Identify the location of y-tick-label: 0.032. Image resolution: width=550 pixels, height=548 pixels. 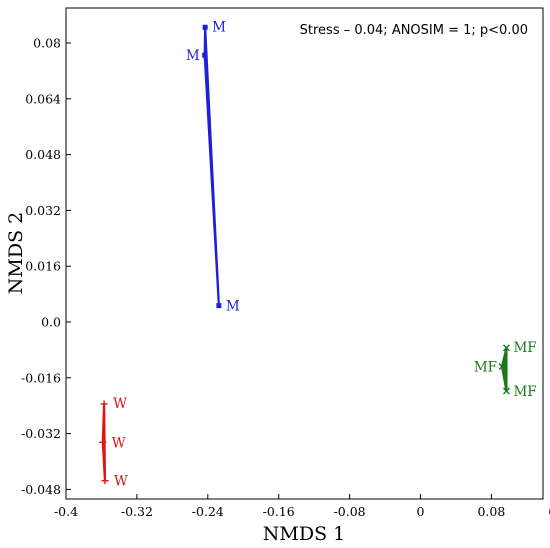
(43, 210).